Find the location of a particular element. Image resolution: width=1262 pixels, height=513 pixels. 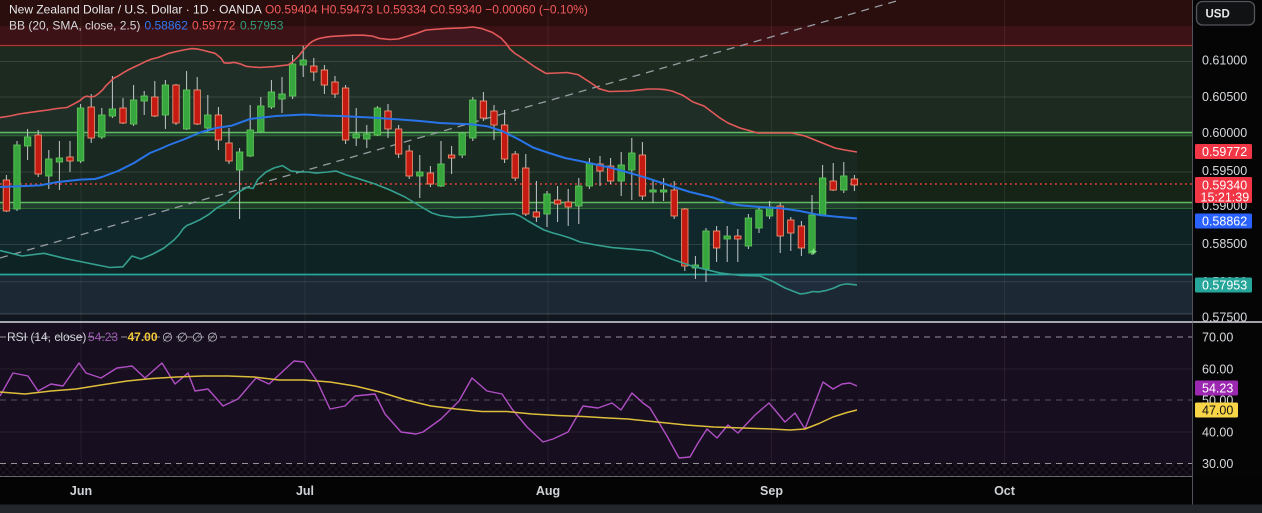

svg-text: Oct is located at coordinates (1005, 491).